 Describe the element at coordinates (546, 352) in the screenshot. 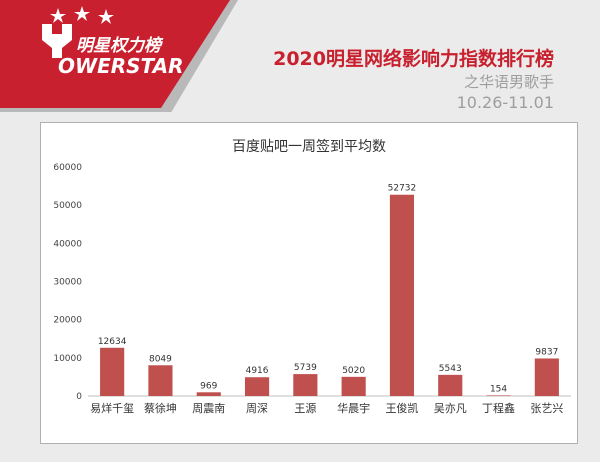

I see `data-label: 9837` at that location.